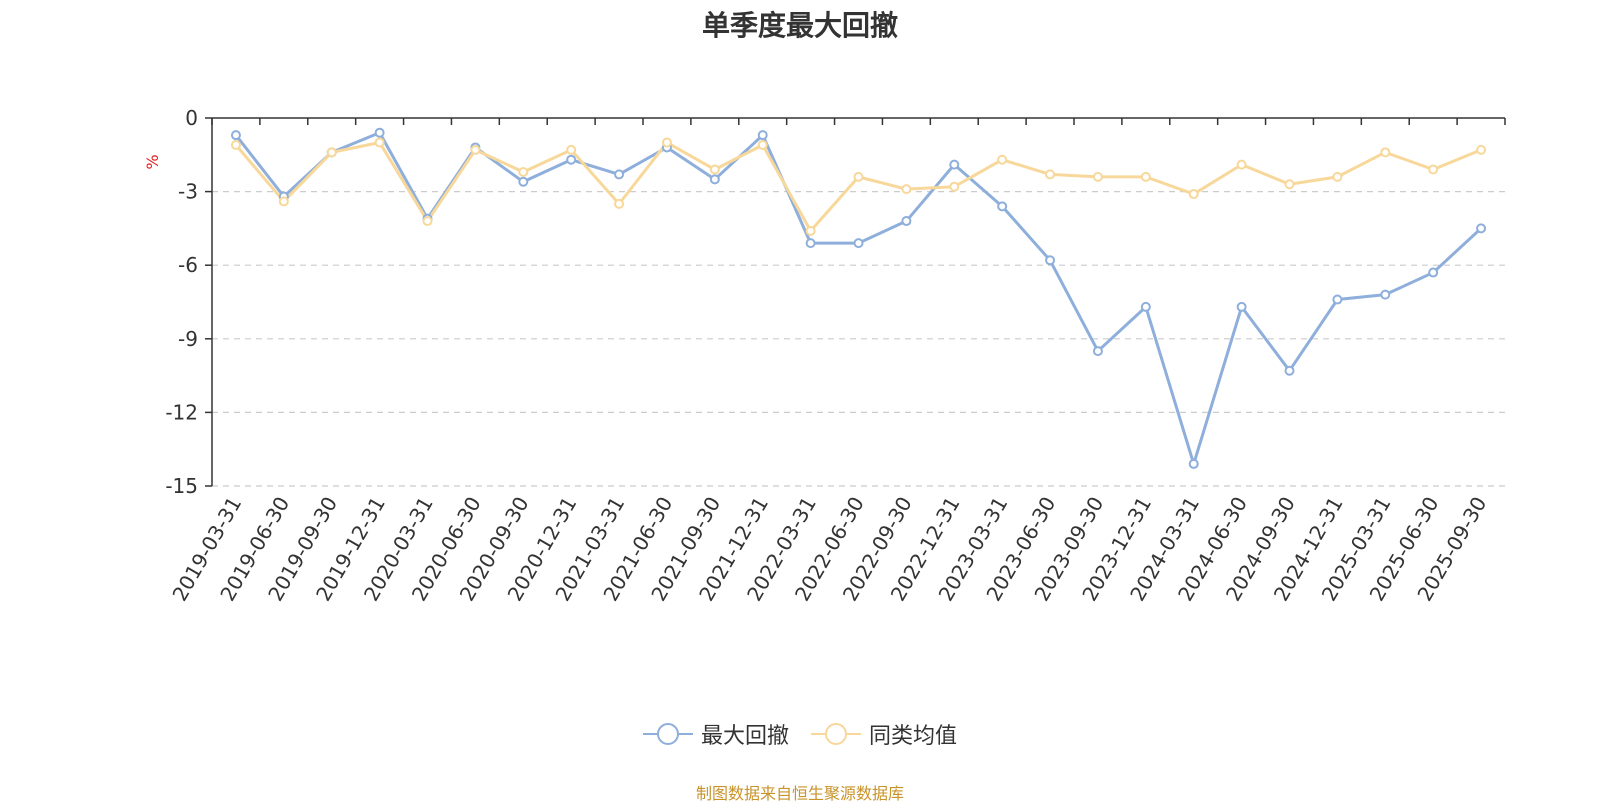 The image size is (1600, 804). I want to click on y-tick-label: -6, so click(188, 265).